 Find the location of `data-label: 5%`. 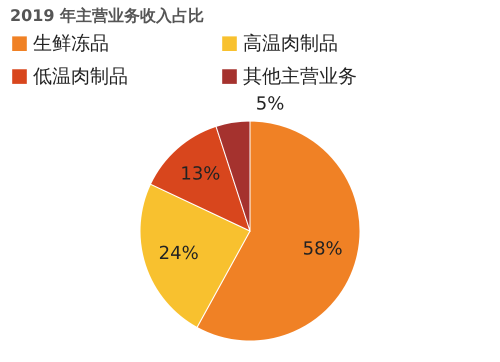

data-label: 5% is located at coordinates (270, 104).